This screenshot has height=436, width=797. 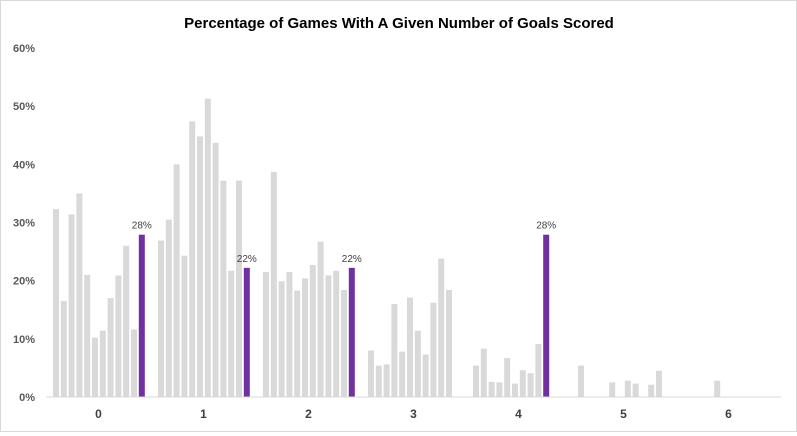 I want to click on x-axis-ticks: 0 1 2 3 4 5 6, so click(x=413, y=414).